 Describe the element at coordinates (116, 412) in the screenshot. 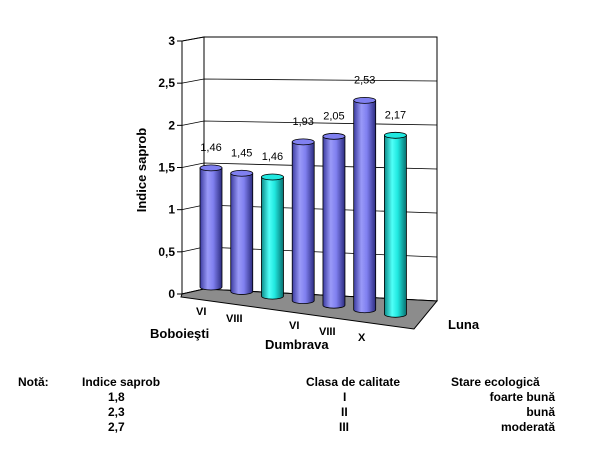

I see `notes-row-2-index: 2,3` at that location.